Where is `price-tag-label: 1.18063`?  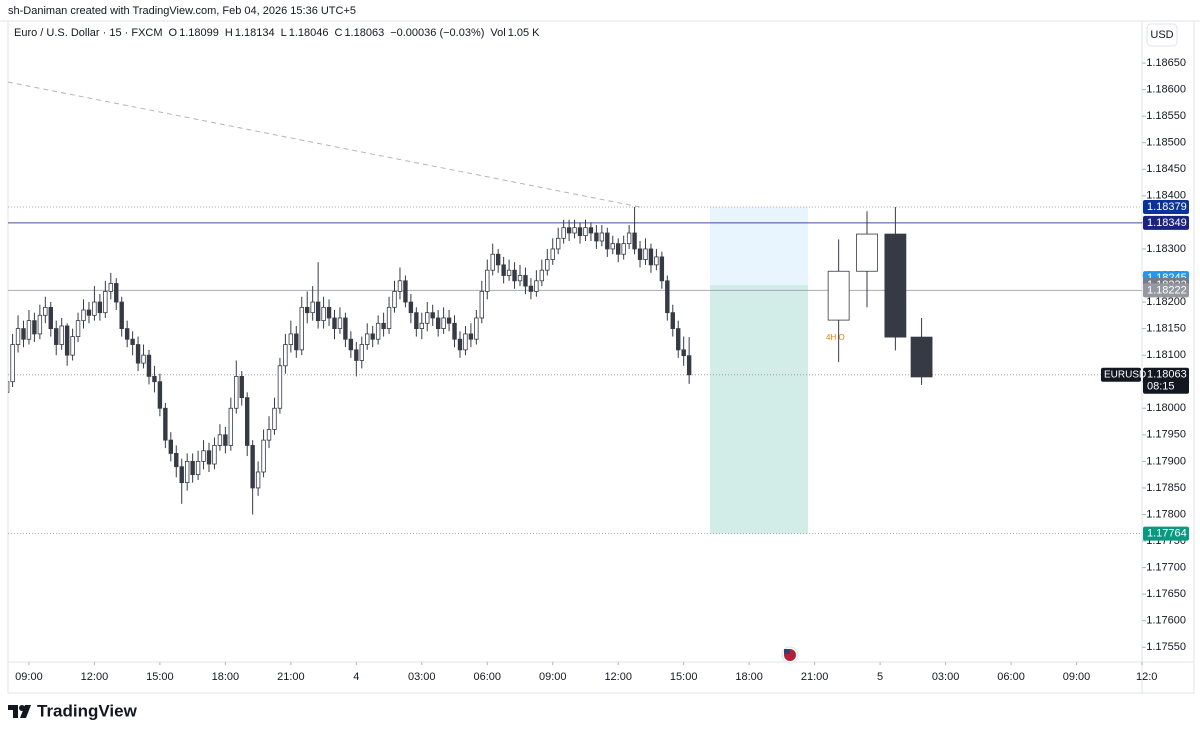 price-tag-label: 1.18063 is located at coordinates (1167, 375).